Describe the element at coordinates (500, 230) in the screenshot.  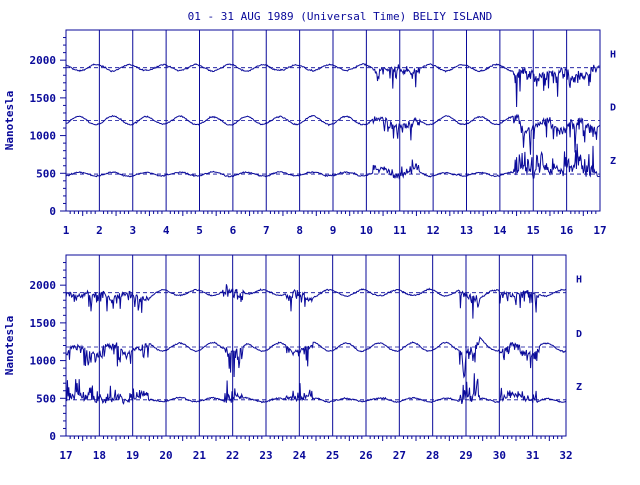
I see `x-tick-label: 14` at that location.